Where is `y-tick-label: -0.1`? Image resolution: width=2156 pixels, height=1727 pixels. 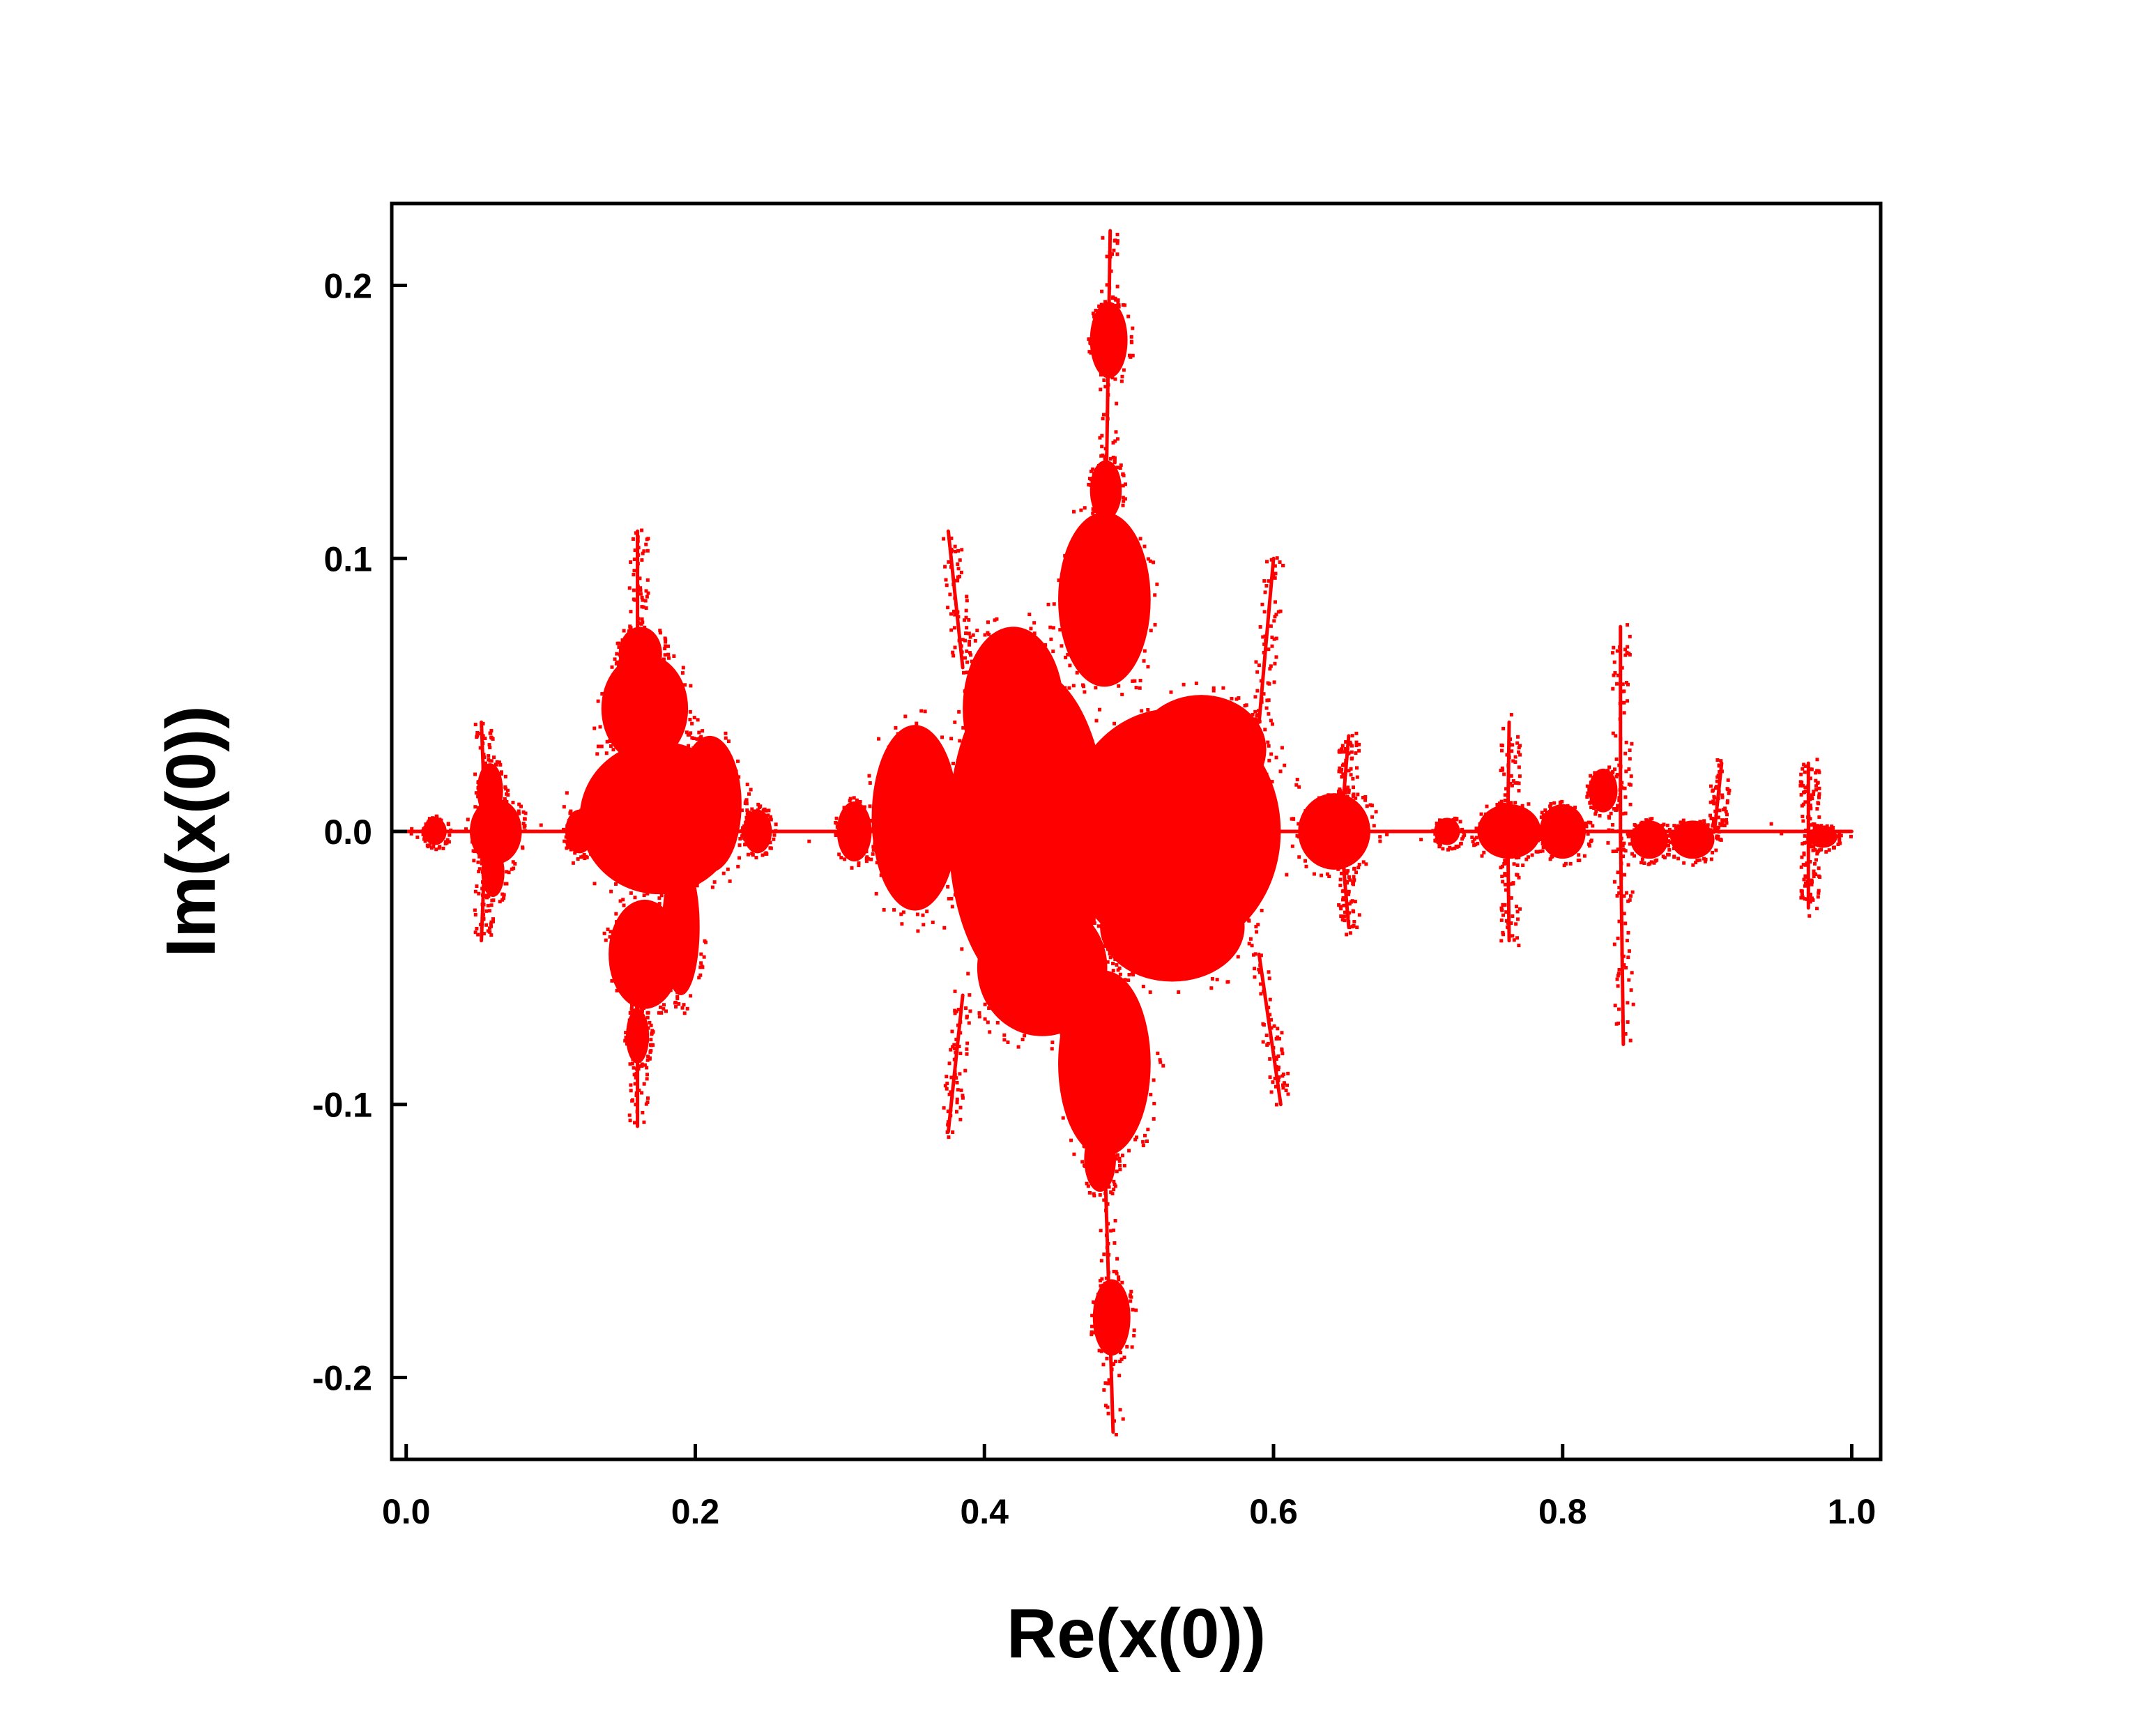 y-tick-label: -0.1 is located at coordinates (342, 1105).